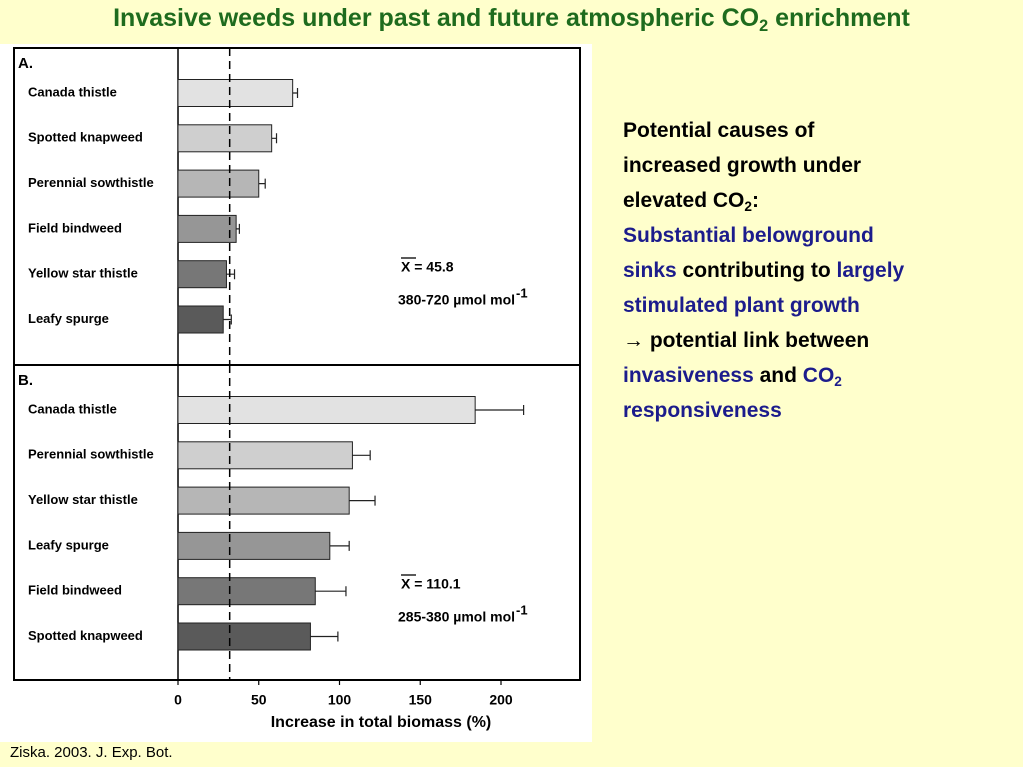 Image resolution: width=1023 pixels, height=767 pixels. What do you see at coordinates (778, 375) in the screenshot?
I see `text-run: and` at bounding box center [778, 375].